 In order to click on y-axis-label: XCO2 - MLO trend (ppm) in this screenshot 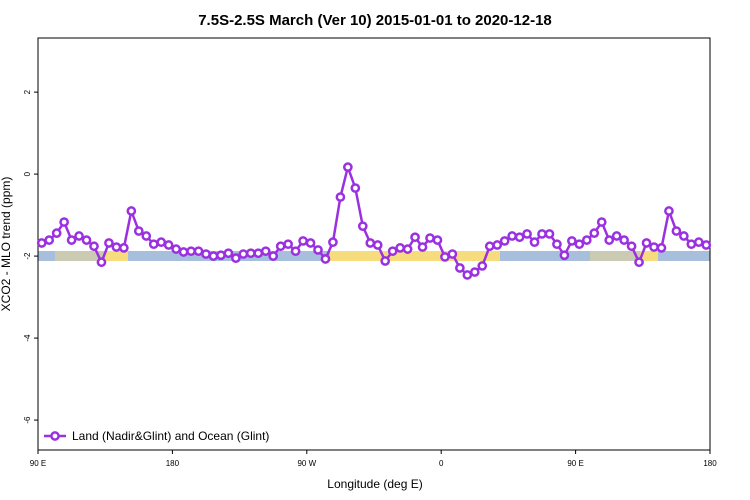, I will do `click(6, 244)`.